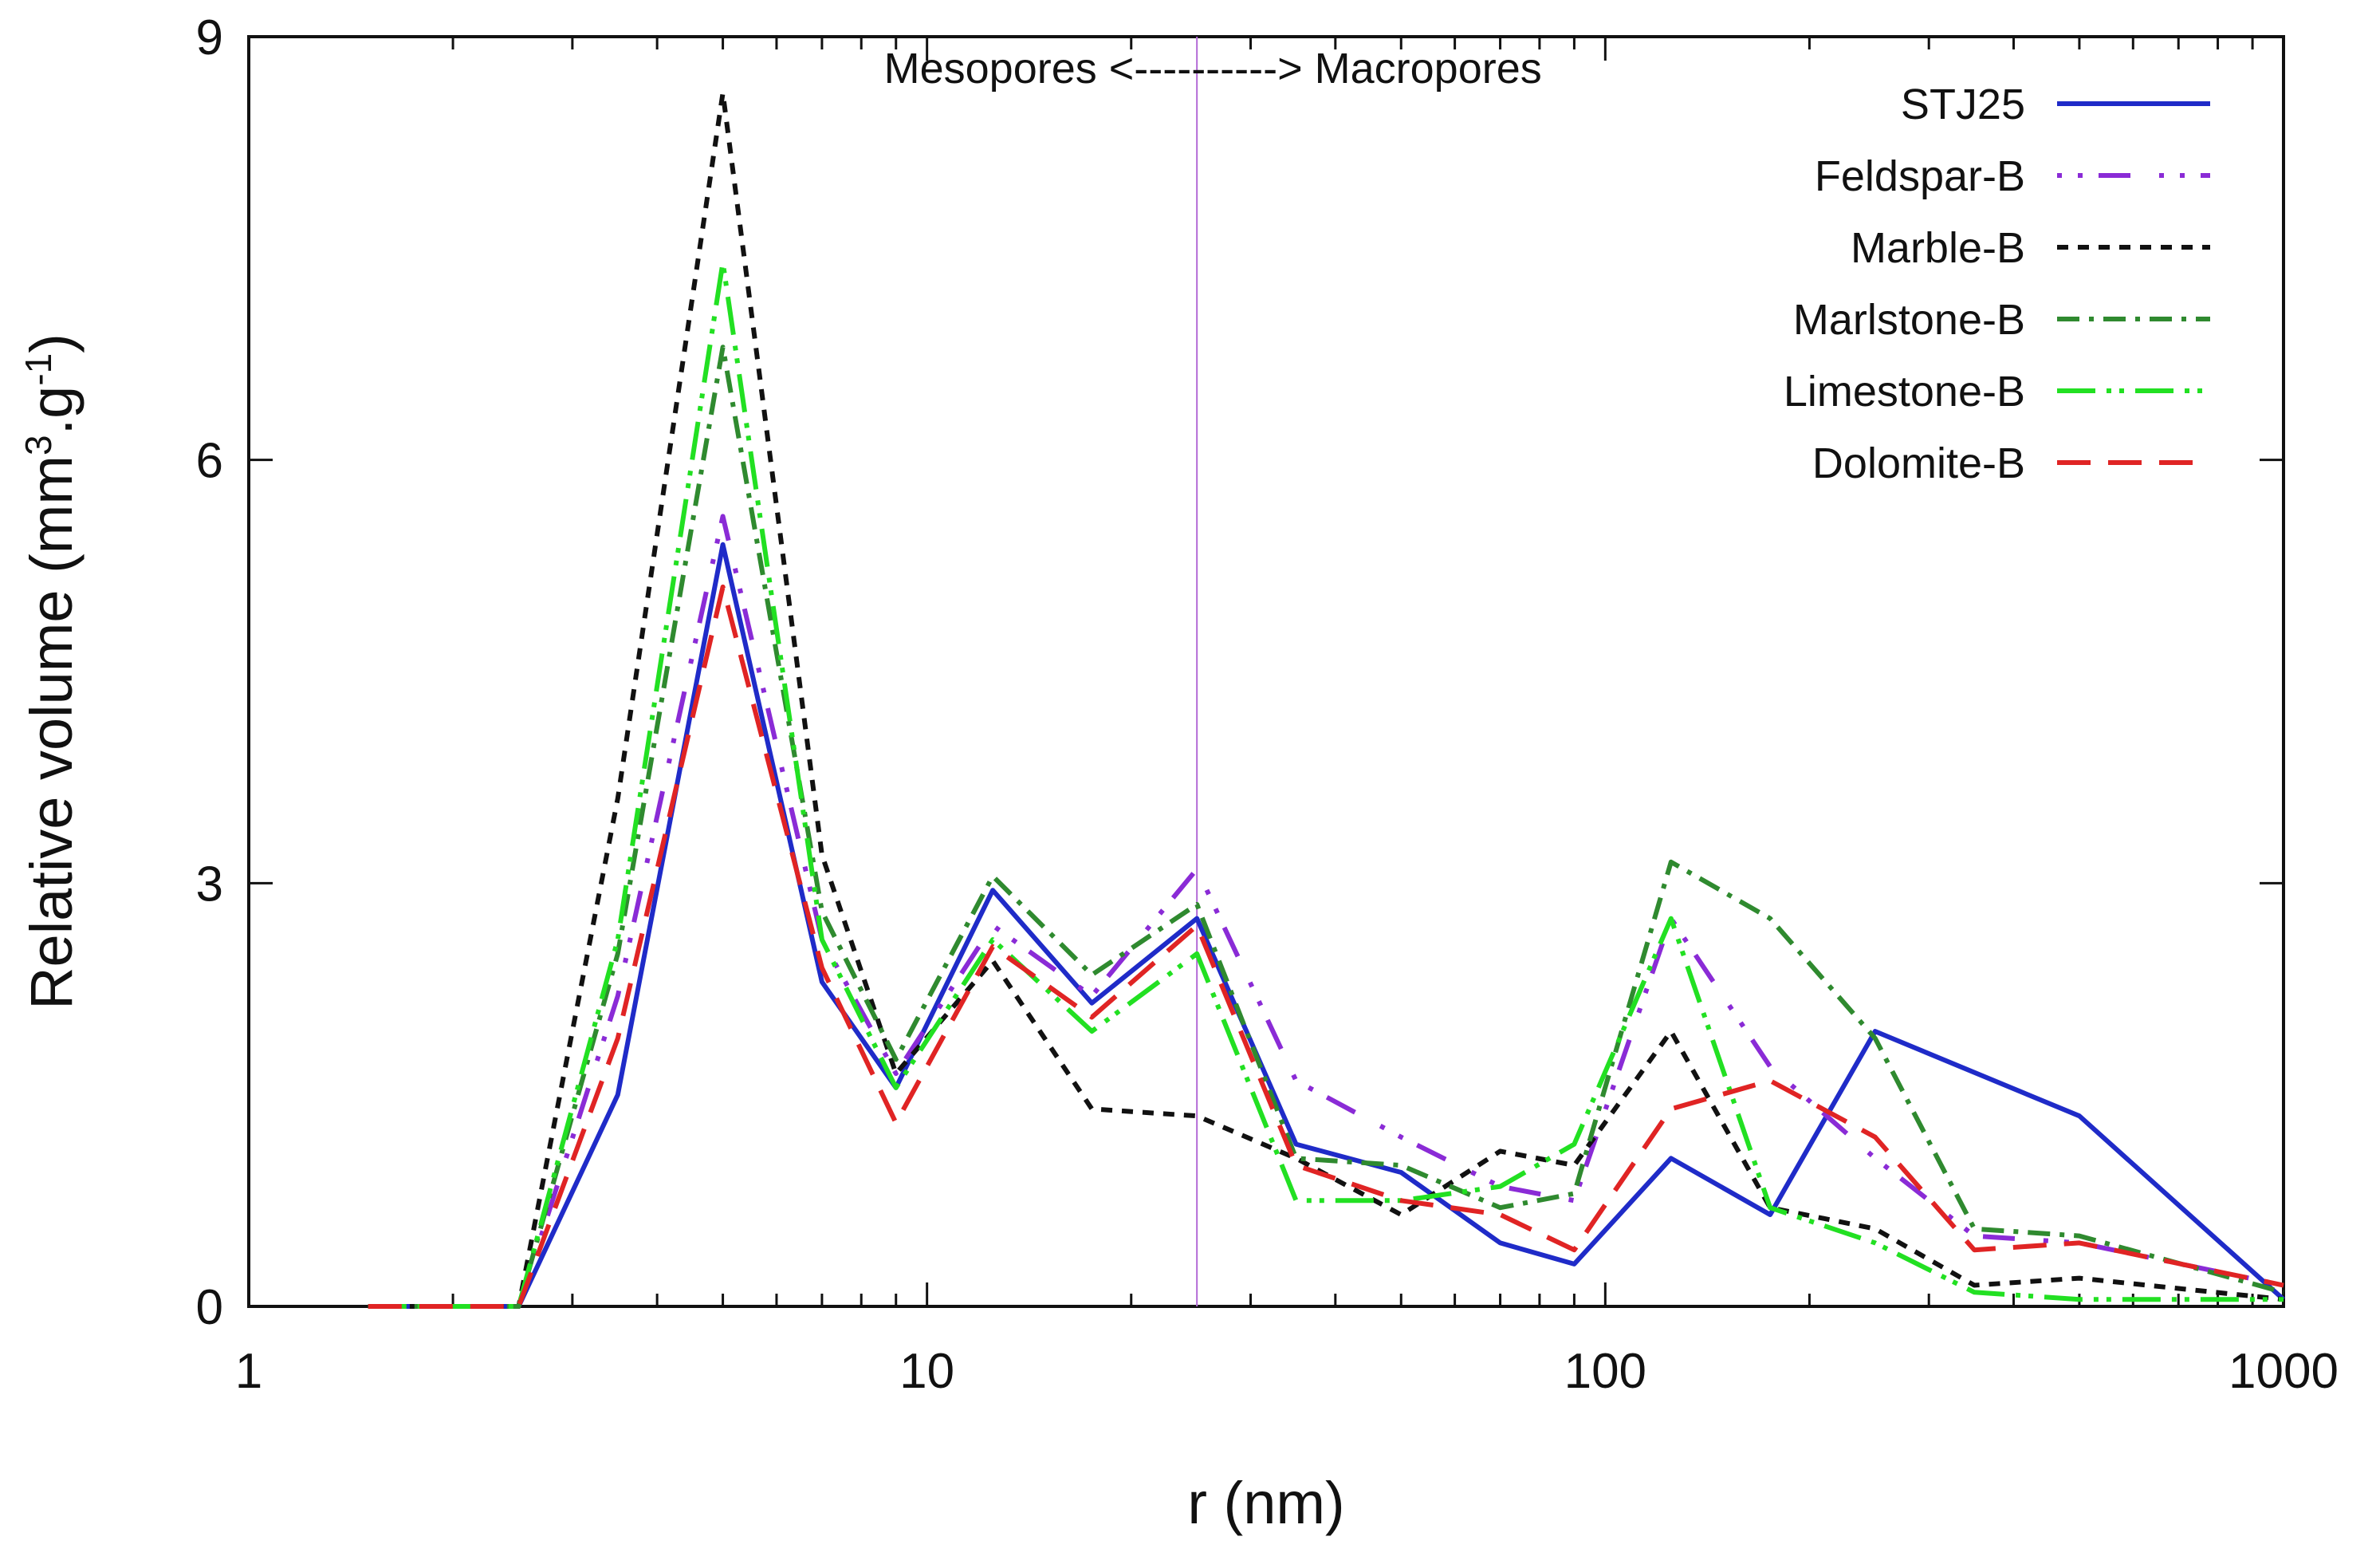  What do you see at coordinates (1920, 176) in the screenshot?
I see `legend-label: Feldspar-B` at bounding box center [1920, 176].